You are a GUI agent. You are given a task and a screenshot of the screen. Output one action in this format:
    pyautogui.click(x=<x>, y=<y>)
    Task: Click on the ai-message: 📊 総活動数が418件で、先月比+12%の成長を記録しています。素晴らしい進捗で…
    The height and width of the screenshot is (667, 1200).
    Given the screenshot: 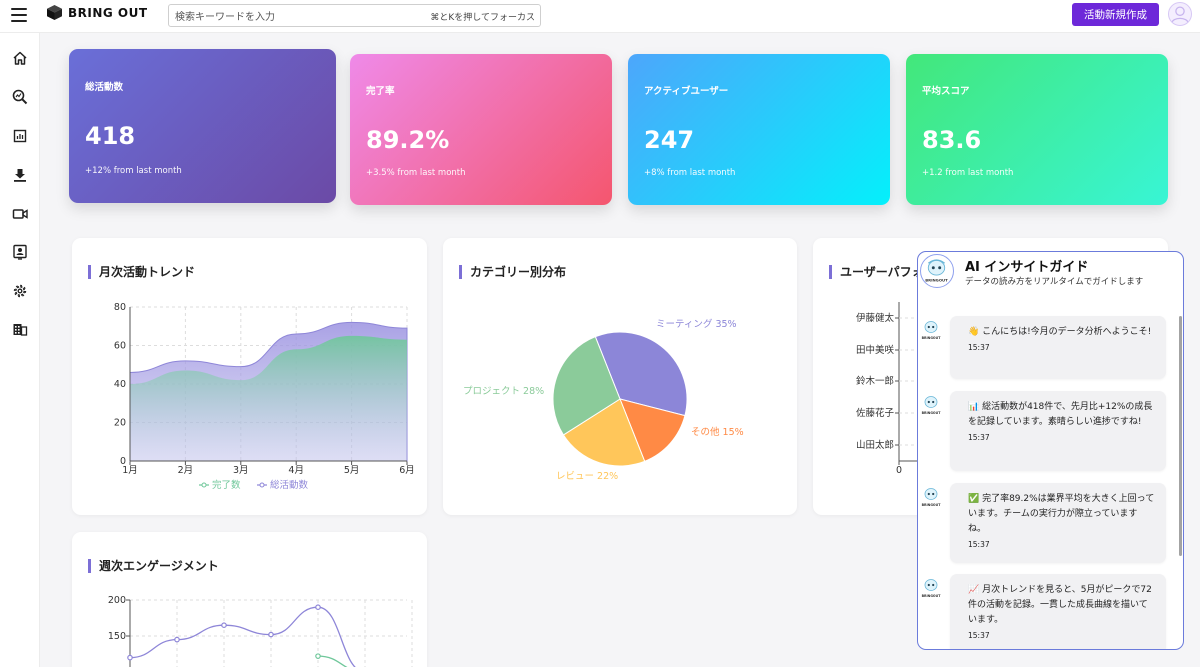 What is the action you would take?
    pyautogui.click(x=1058, y=431)
    